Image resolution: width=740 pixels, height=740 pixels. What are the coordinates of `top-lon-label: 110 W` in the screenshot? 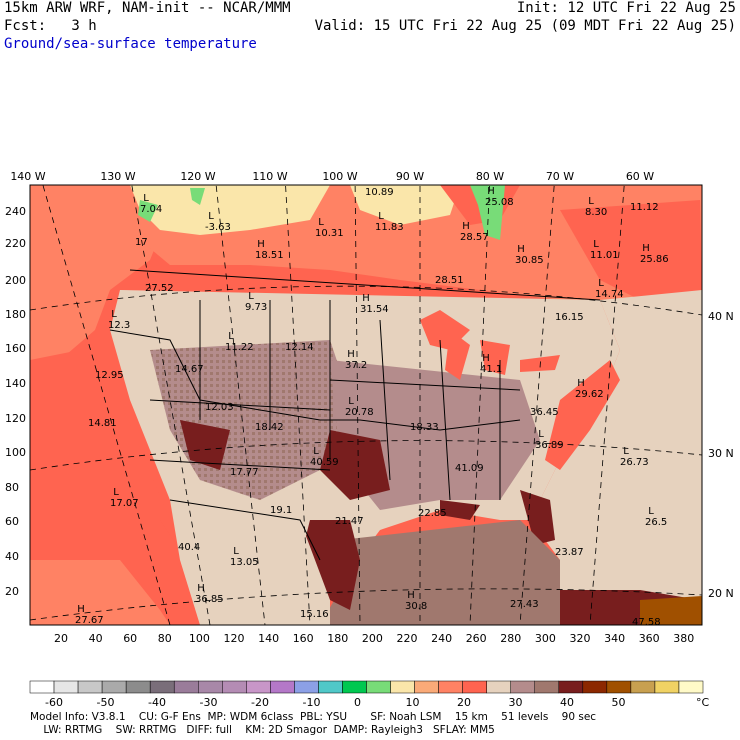 It's located at (269, 176).